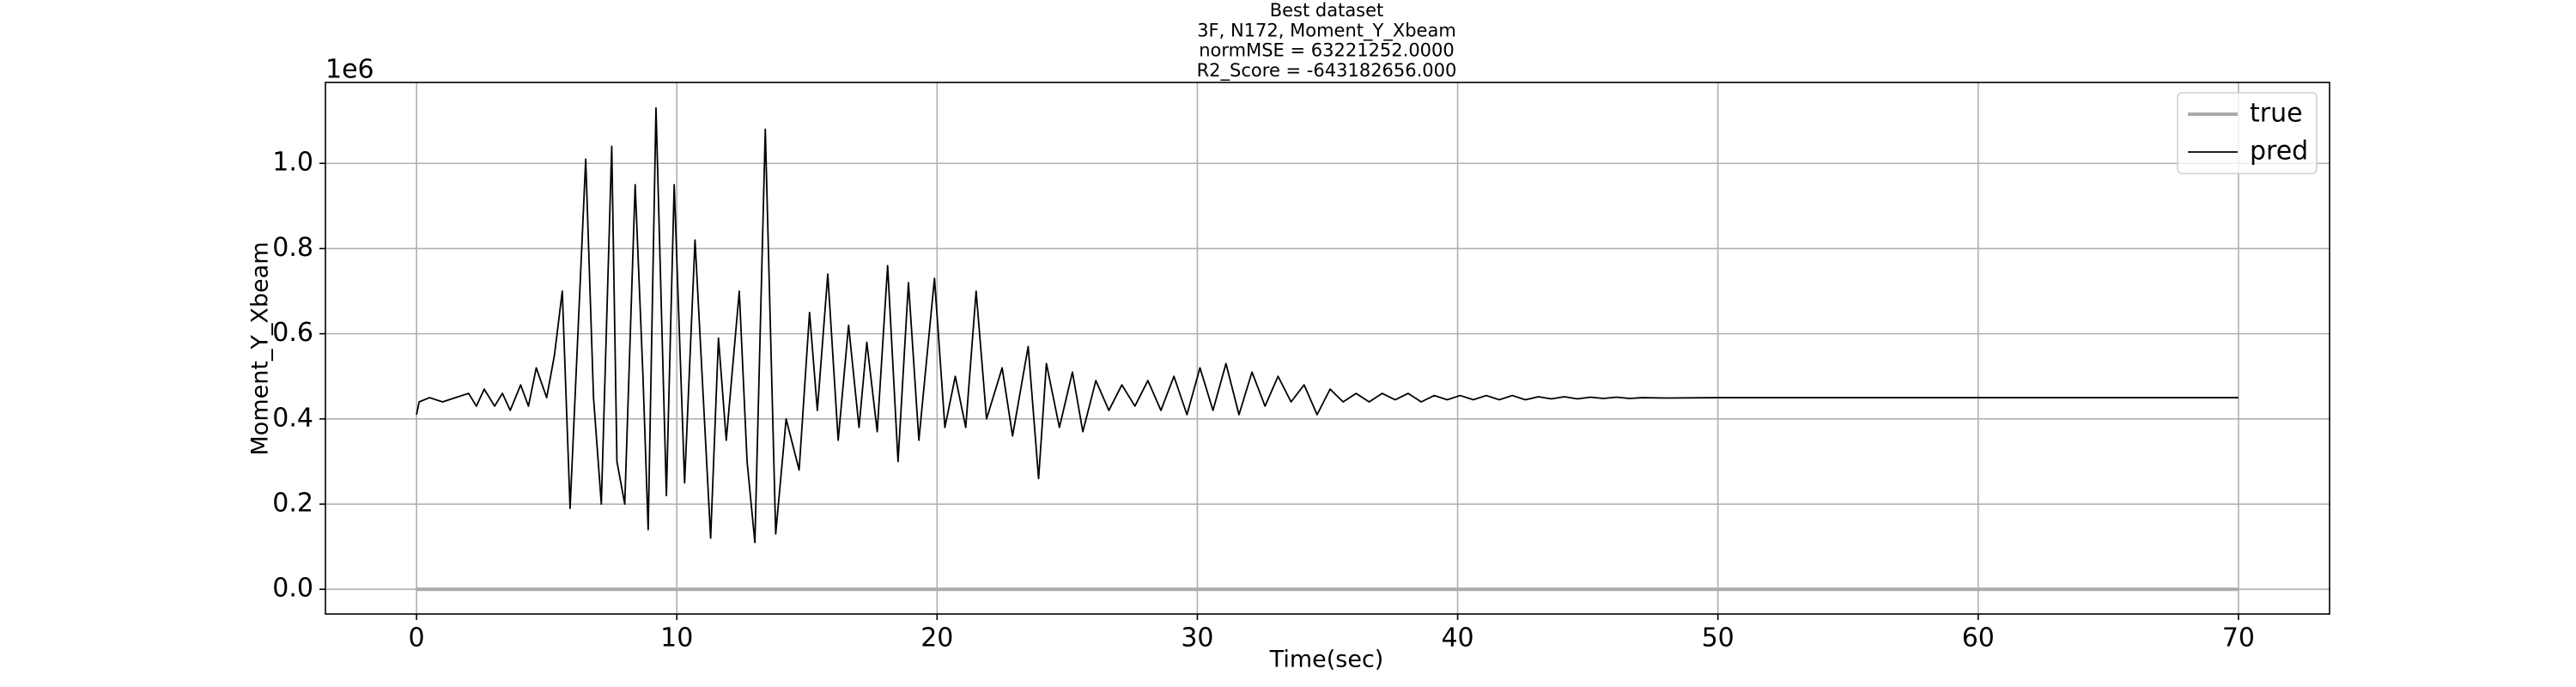  What do you see at coordinates (292, 589) in the screenshot?
I see `y-tick-label: 0.0` at bounding box center [292, 589].